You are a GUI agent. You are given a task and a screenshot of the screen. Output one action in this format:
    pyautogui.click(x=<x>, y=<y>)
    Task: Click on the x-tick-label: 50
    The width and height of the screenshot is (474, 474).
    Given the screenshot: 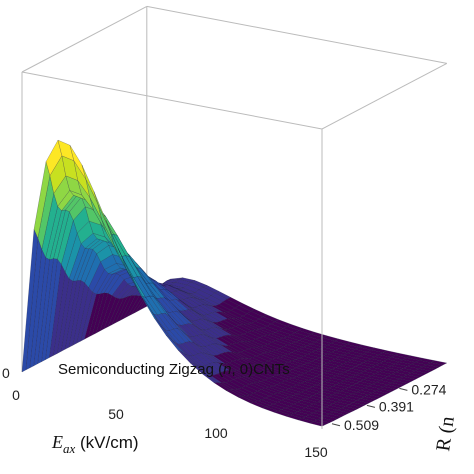 What is the action you would take?
    pyautogui.click(x=116, y=414)
    